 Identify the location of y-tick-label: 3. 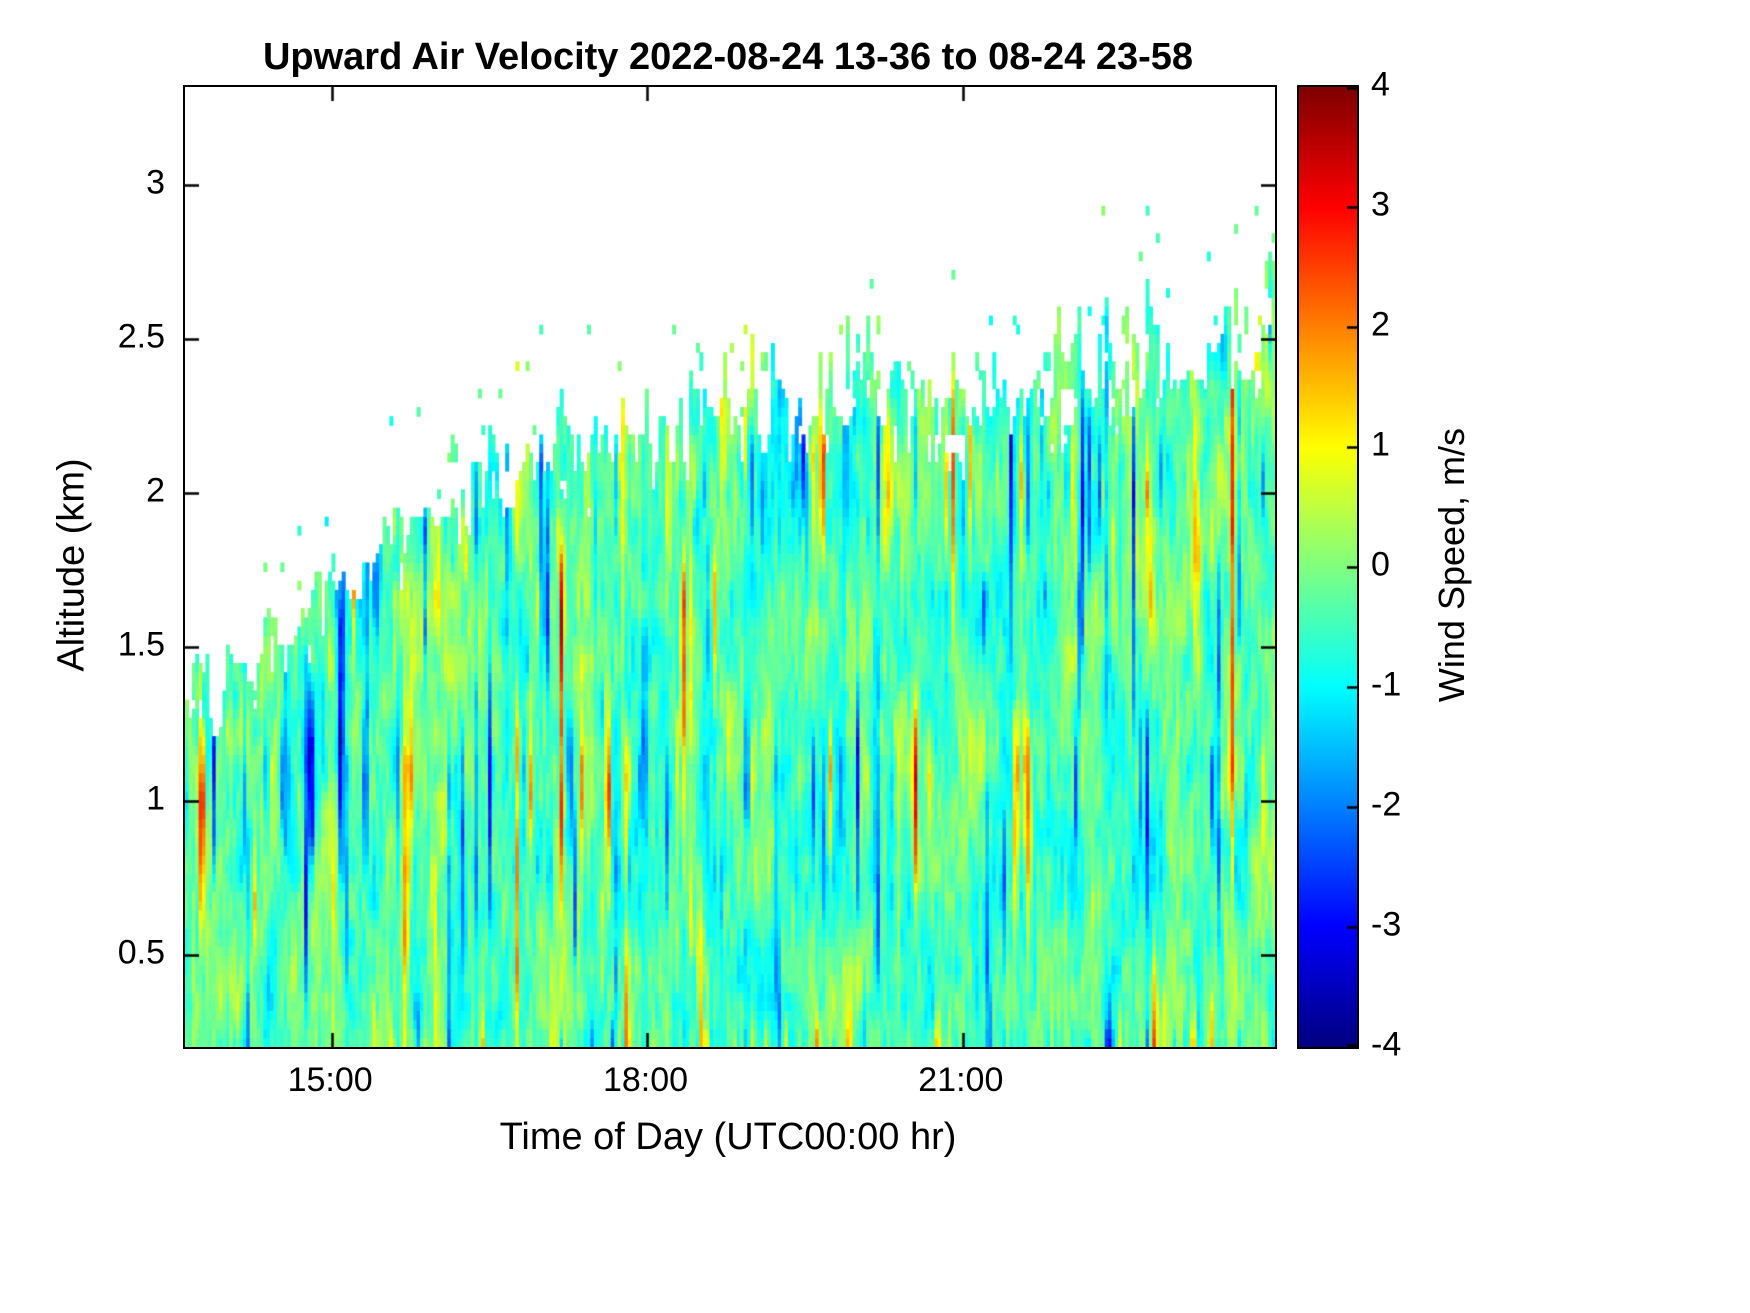
(155, 182).